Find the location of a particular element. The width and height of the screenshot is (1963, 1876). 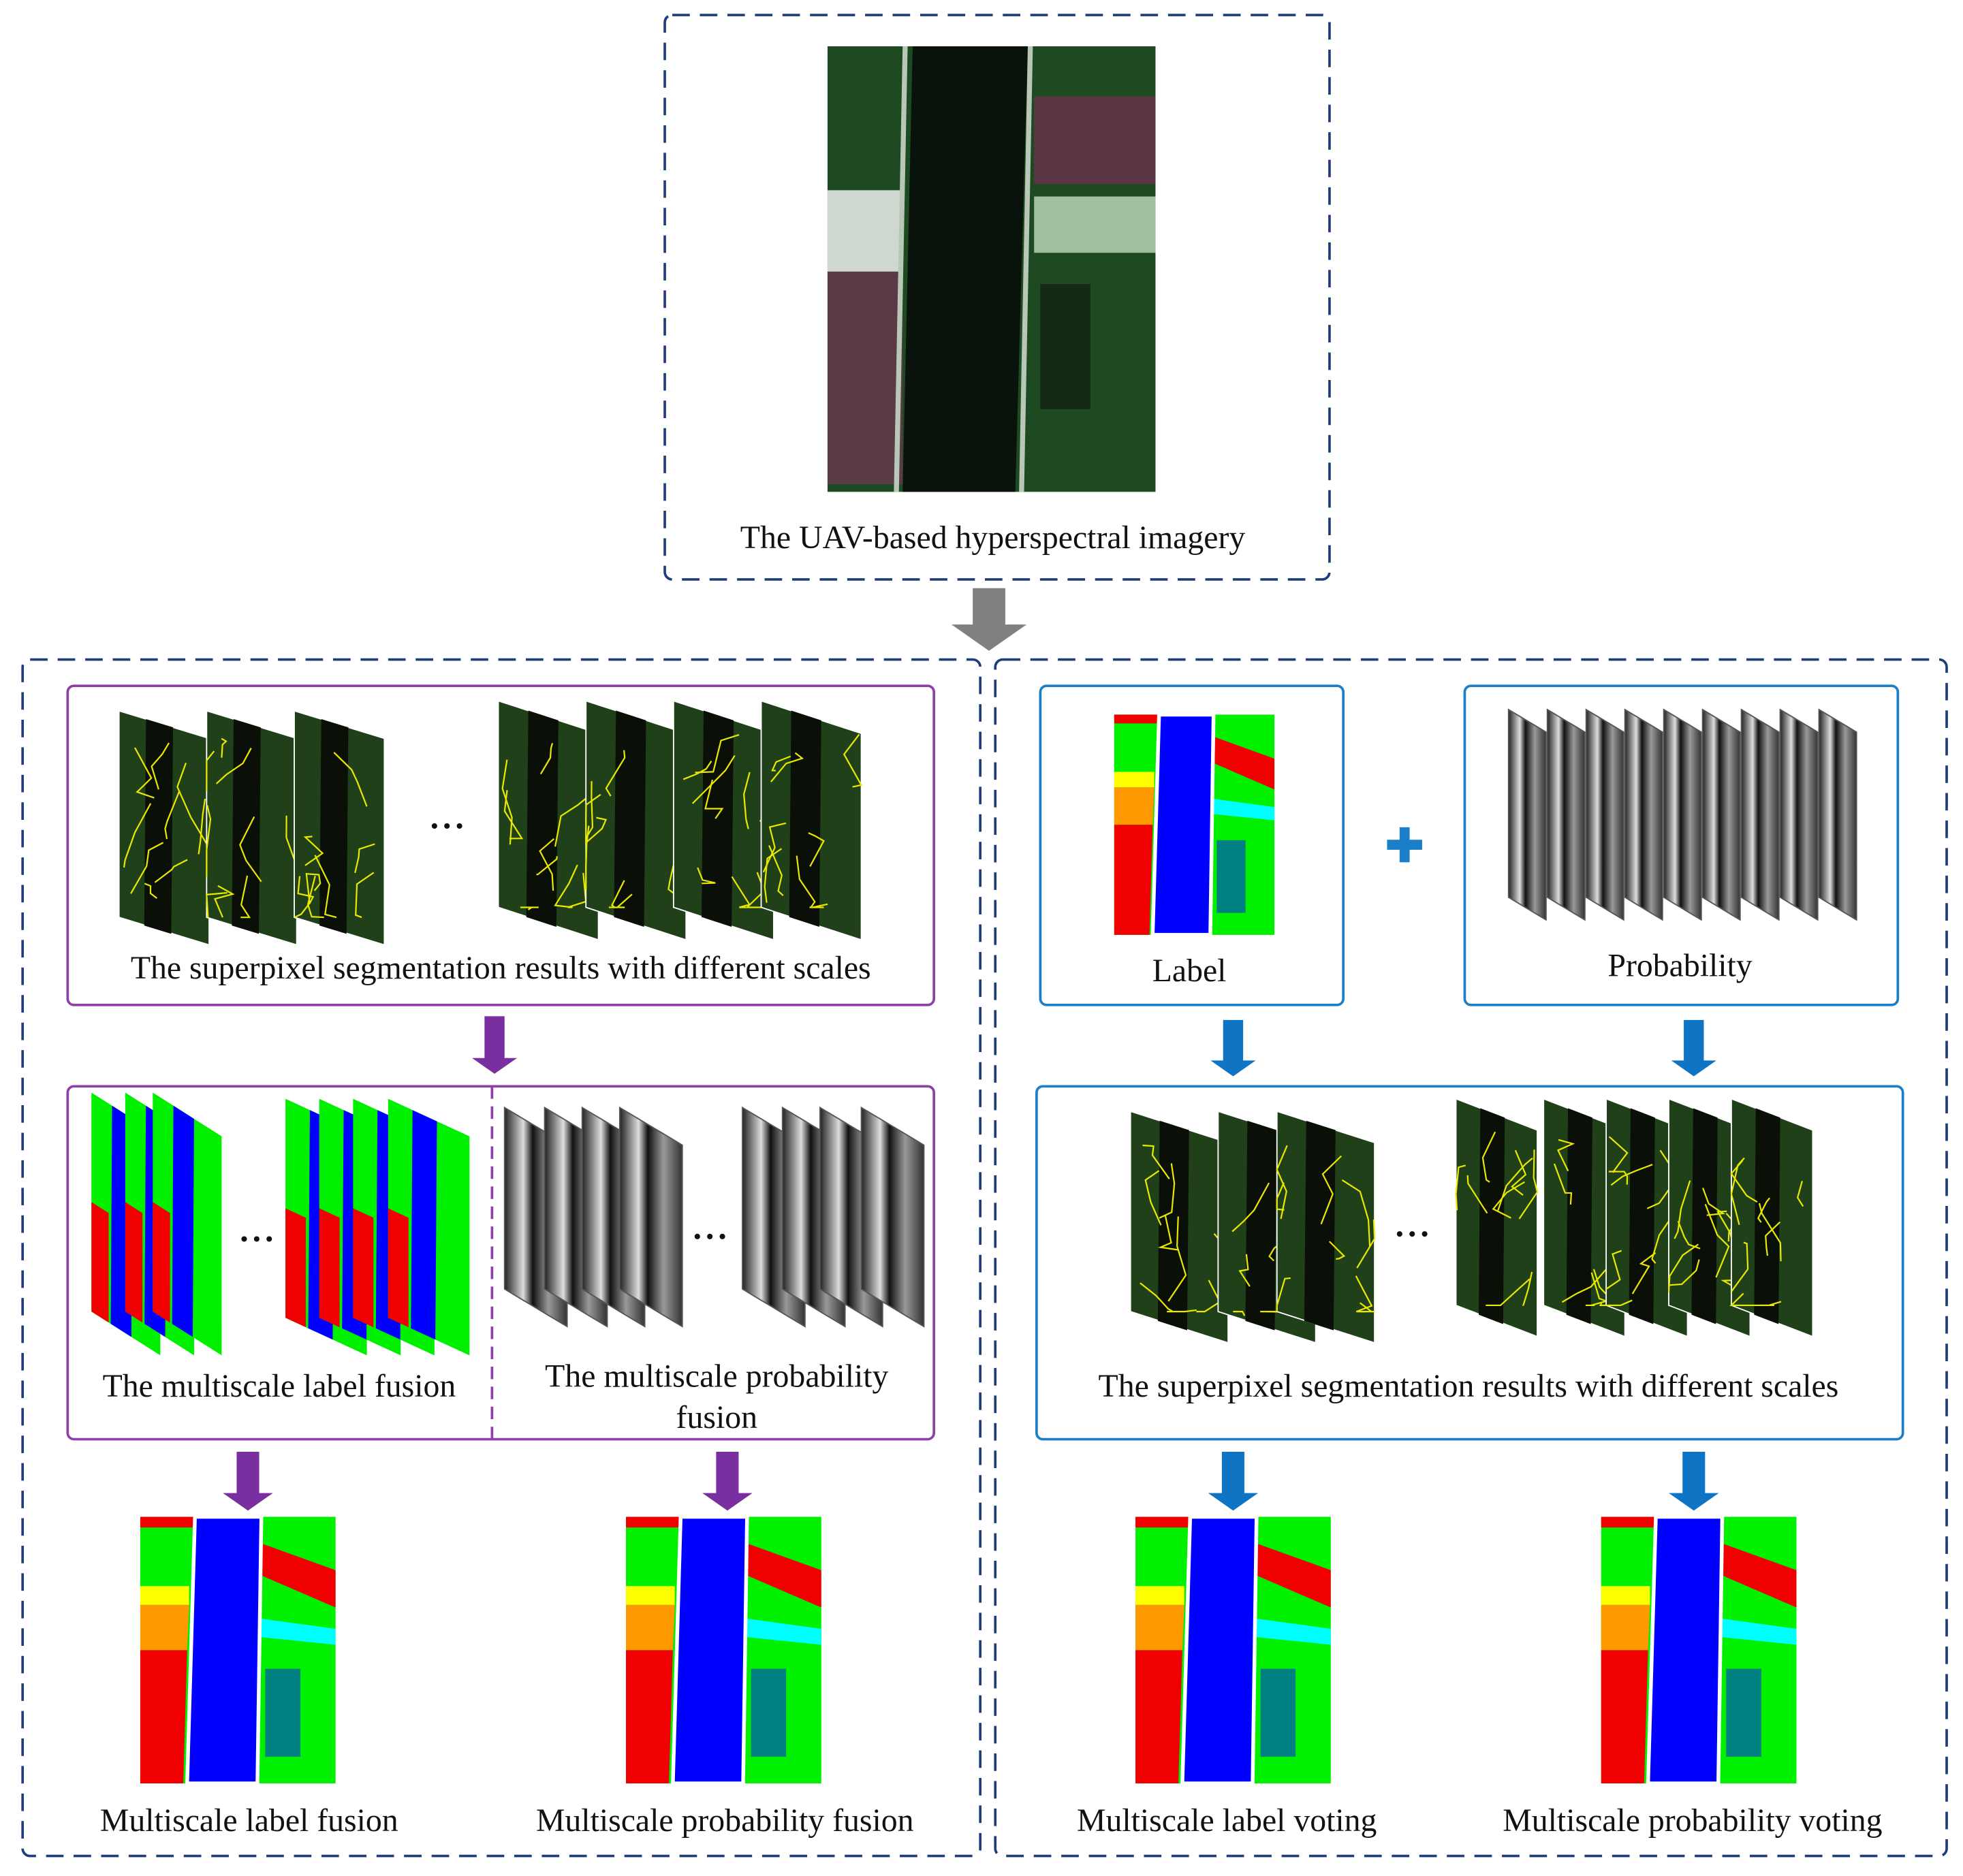

output-caption: Multiscale label voting is located at coordinates (1227, 1820).